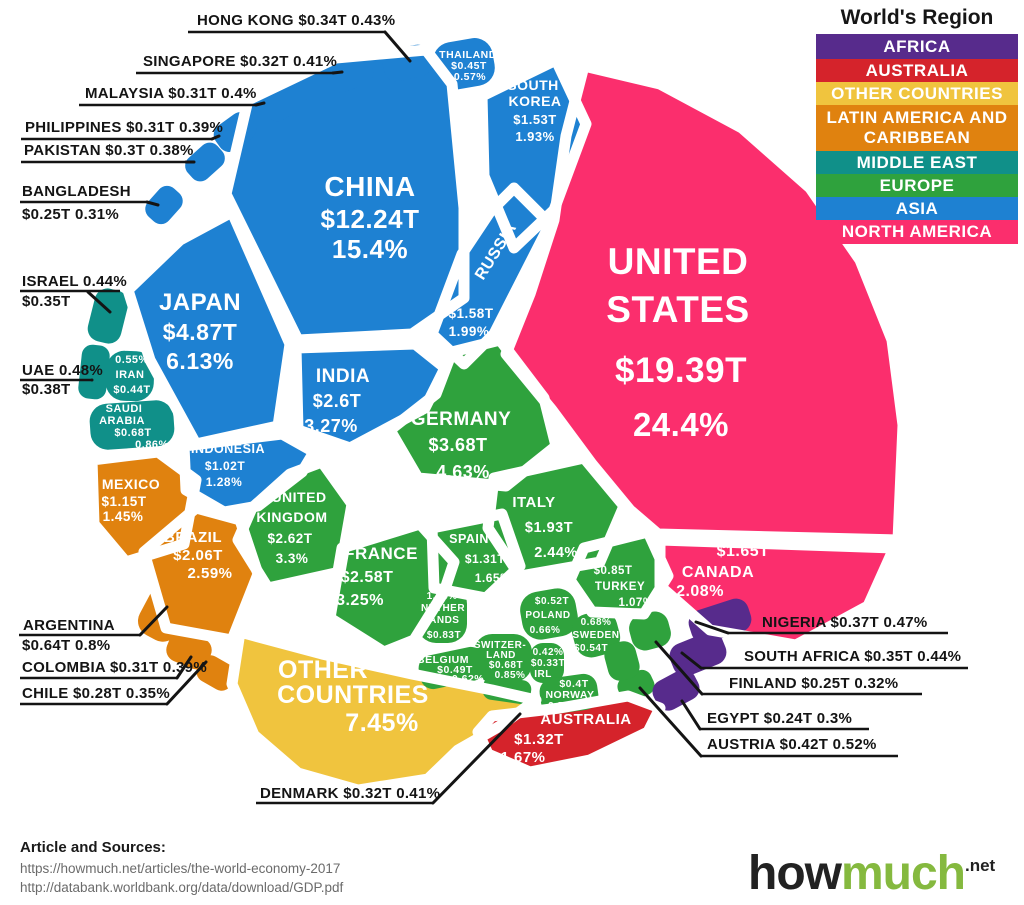  What do you see at coordinates (74, 281) in the screenshot?
I see `callout-israel-label: ISRAEL 0.44%` at bounding box center [74, 281].